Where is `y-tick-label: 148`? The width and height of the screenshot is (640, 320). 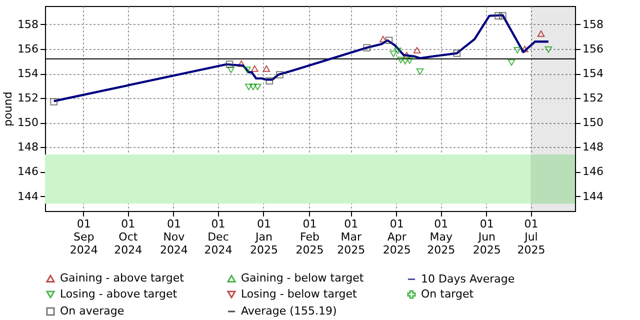
y-tick-label: 148 is located at coordinates (28, 147).